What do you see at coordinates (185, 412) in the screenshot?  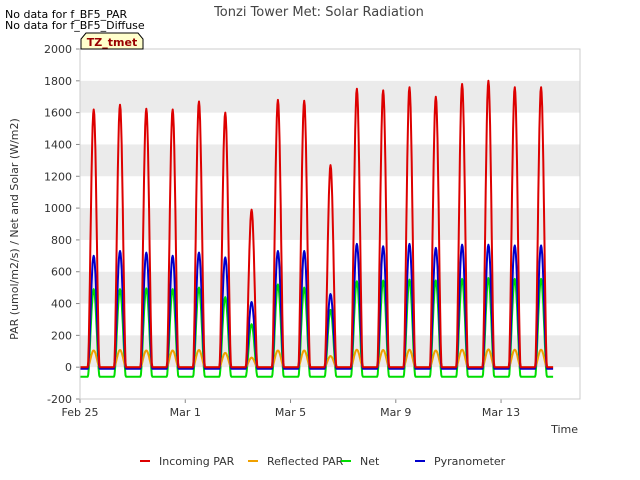 I see `x-tick-label: Mar 1` at bounding box center [185, 412].